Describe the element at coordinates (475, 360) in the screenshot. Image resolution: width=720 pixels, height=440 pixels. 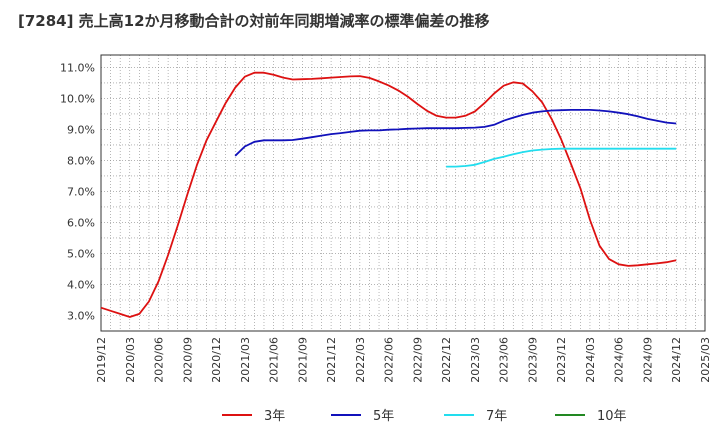
I see `x-tick-label: 2023/03` at that location.